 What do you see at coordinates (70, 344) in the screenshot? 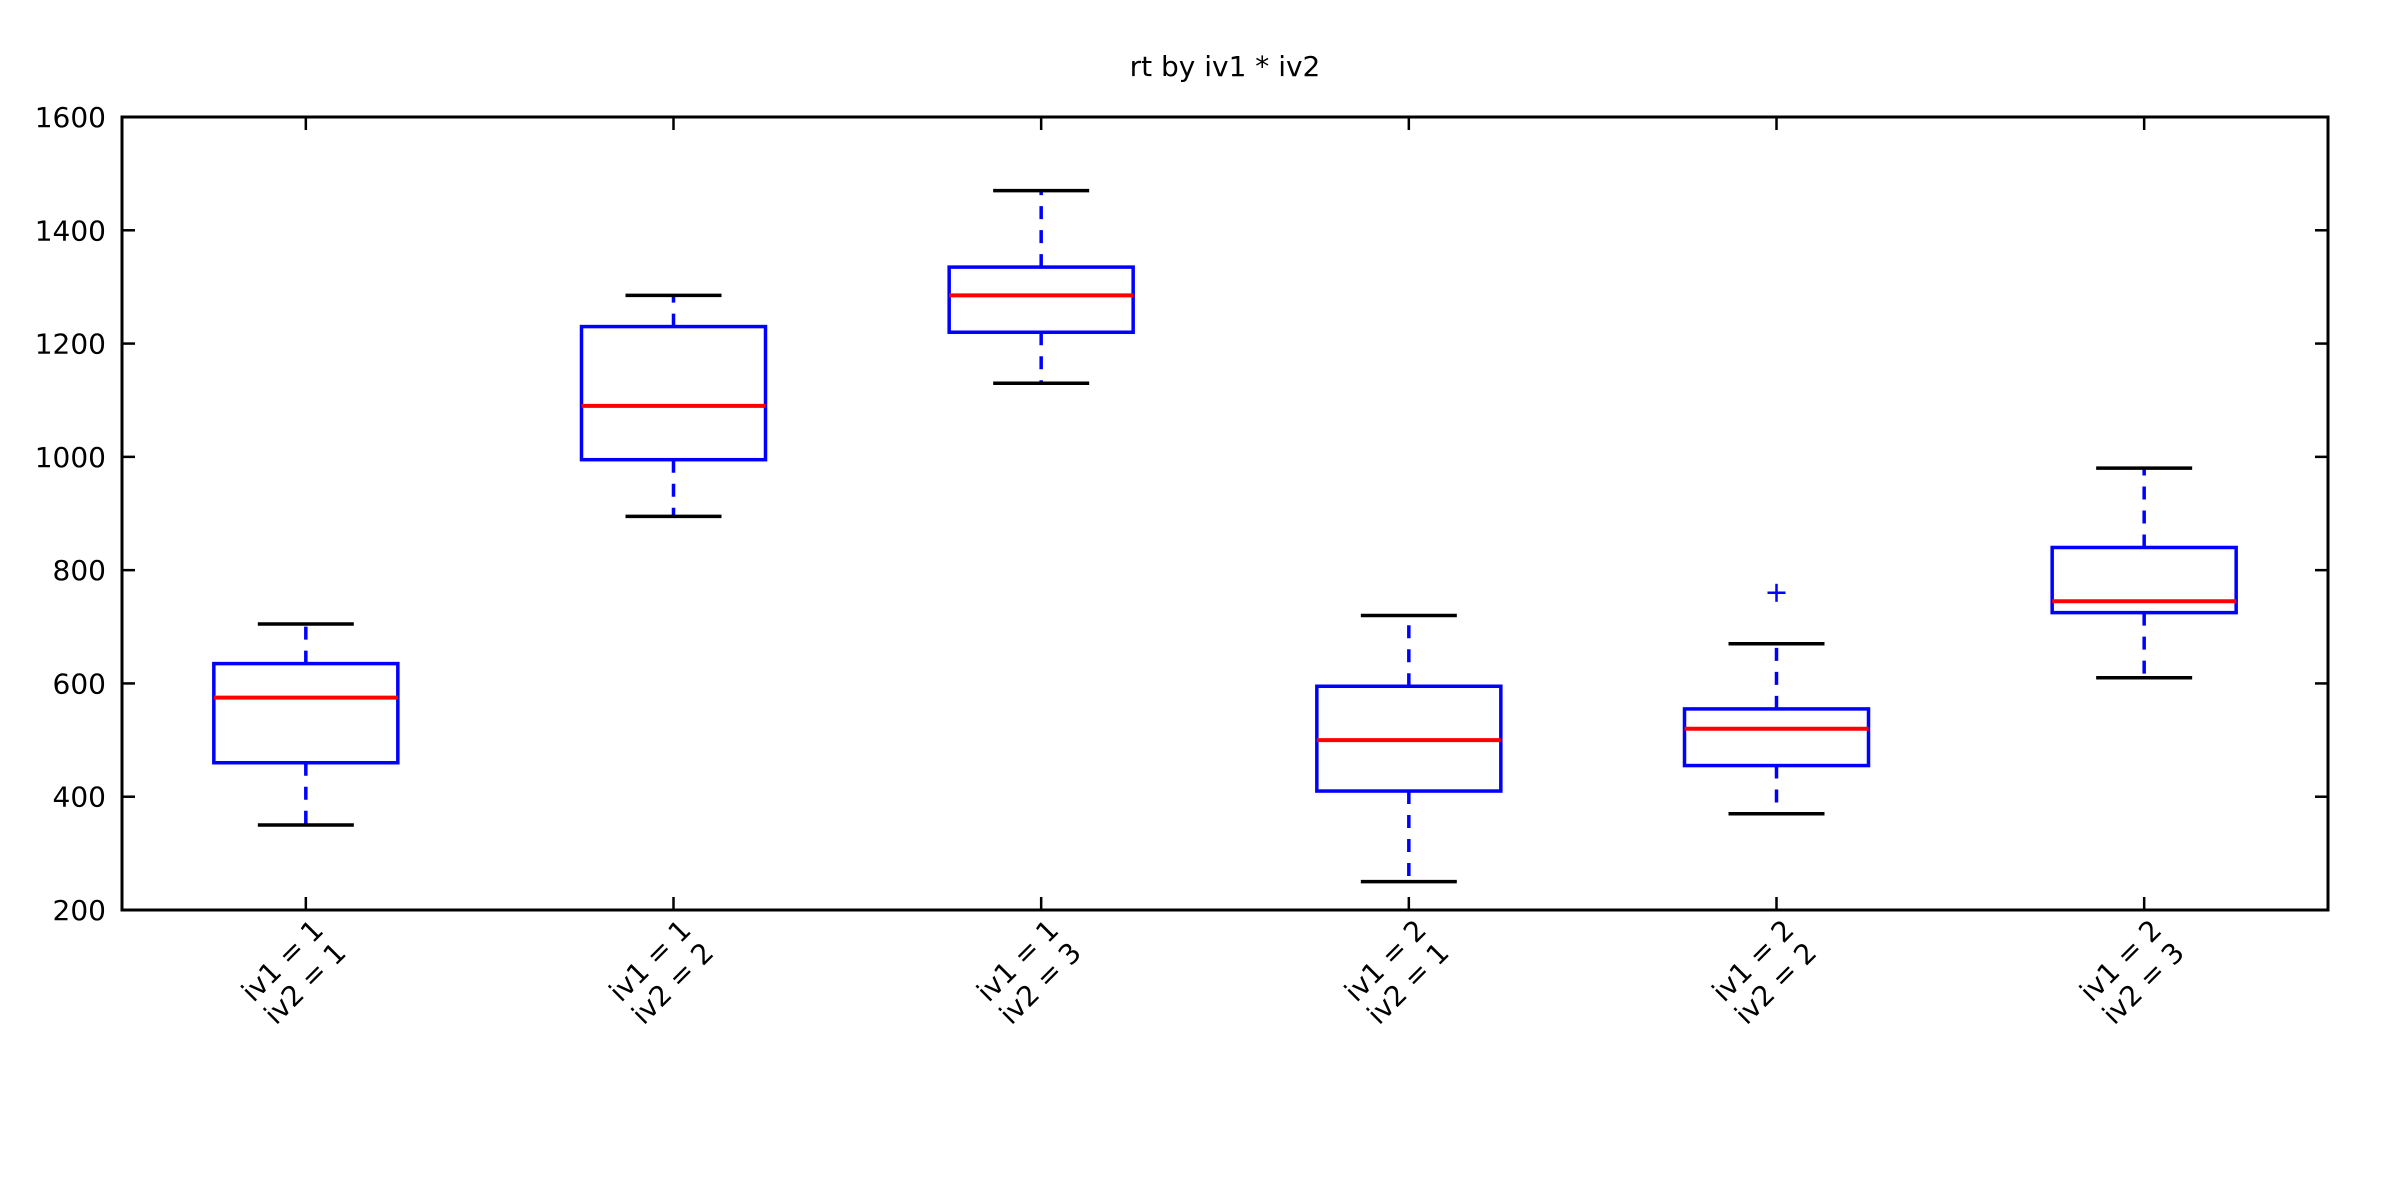
I see `y-tick-label: 1200` at bounding box center [70, 344].